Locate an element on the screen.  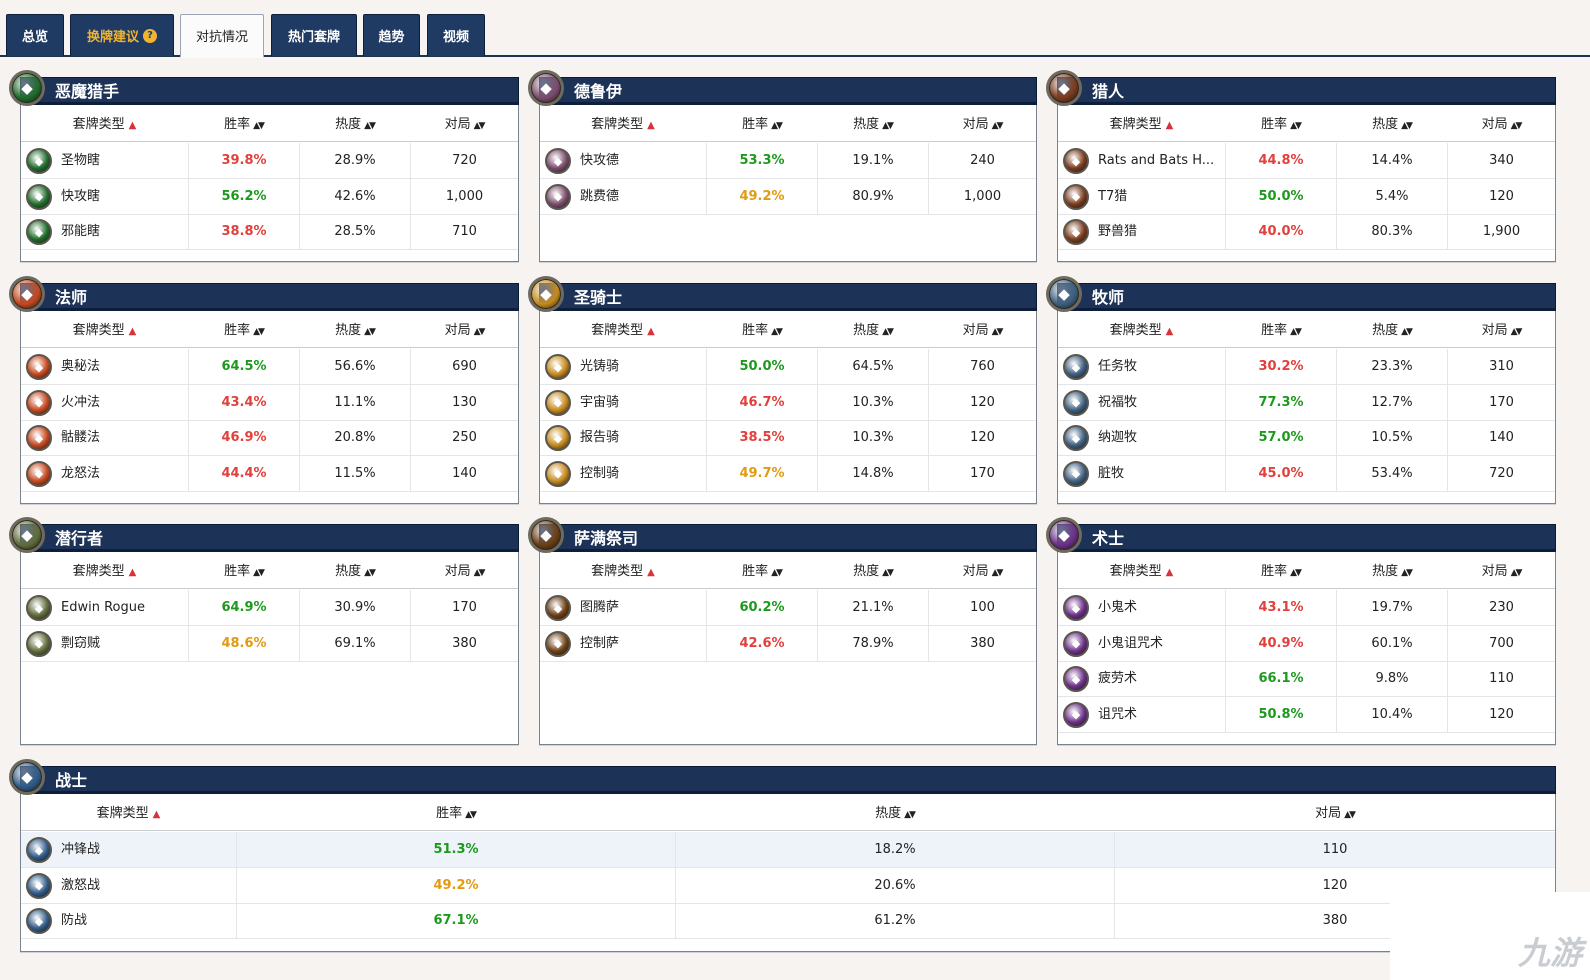
table-row: ◆ 邪能瞎 38.8% 28.5% 710 is located at coordinates (269, 232).